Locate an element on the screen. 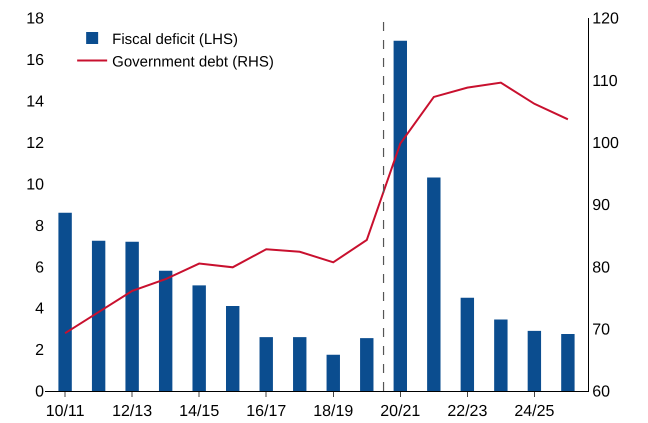 The width and height of the screenshot is (648, 423). x-tick-label: 12/13 is located at coordinates (132, 411).